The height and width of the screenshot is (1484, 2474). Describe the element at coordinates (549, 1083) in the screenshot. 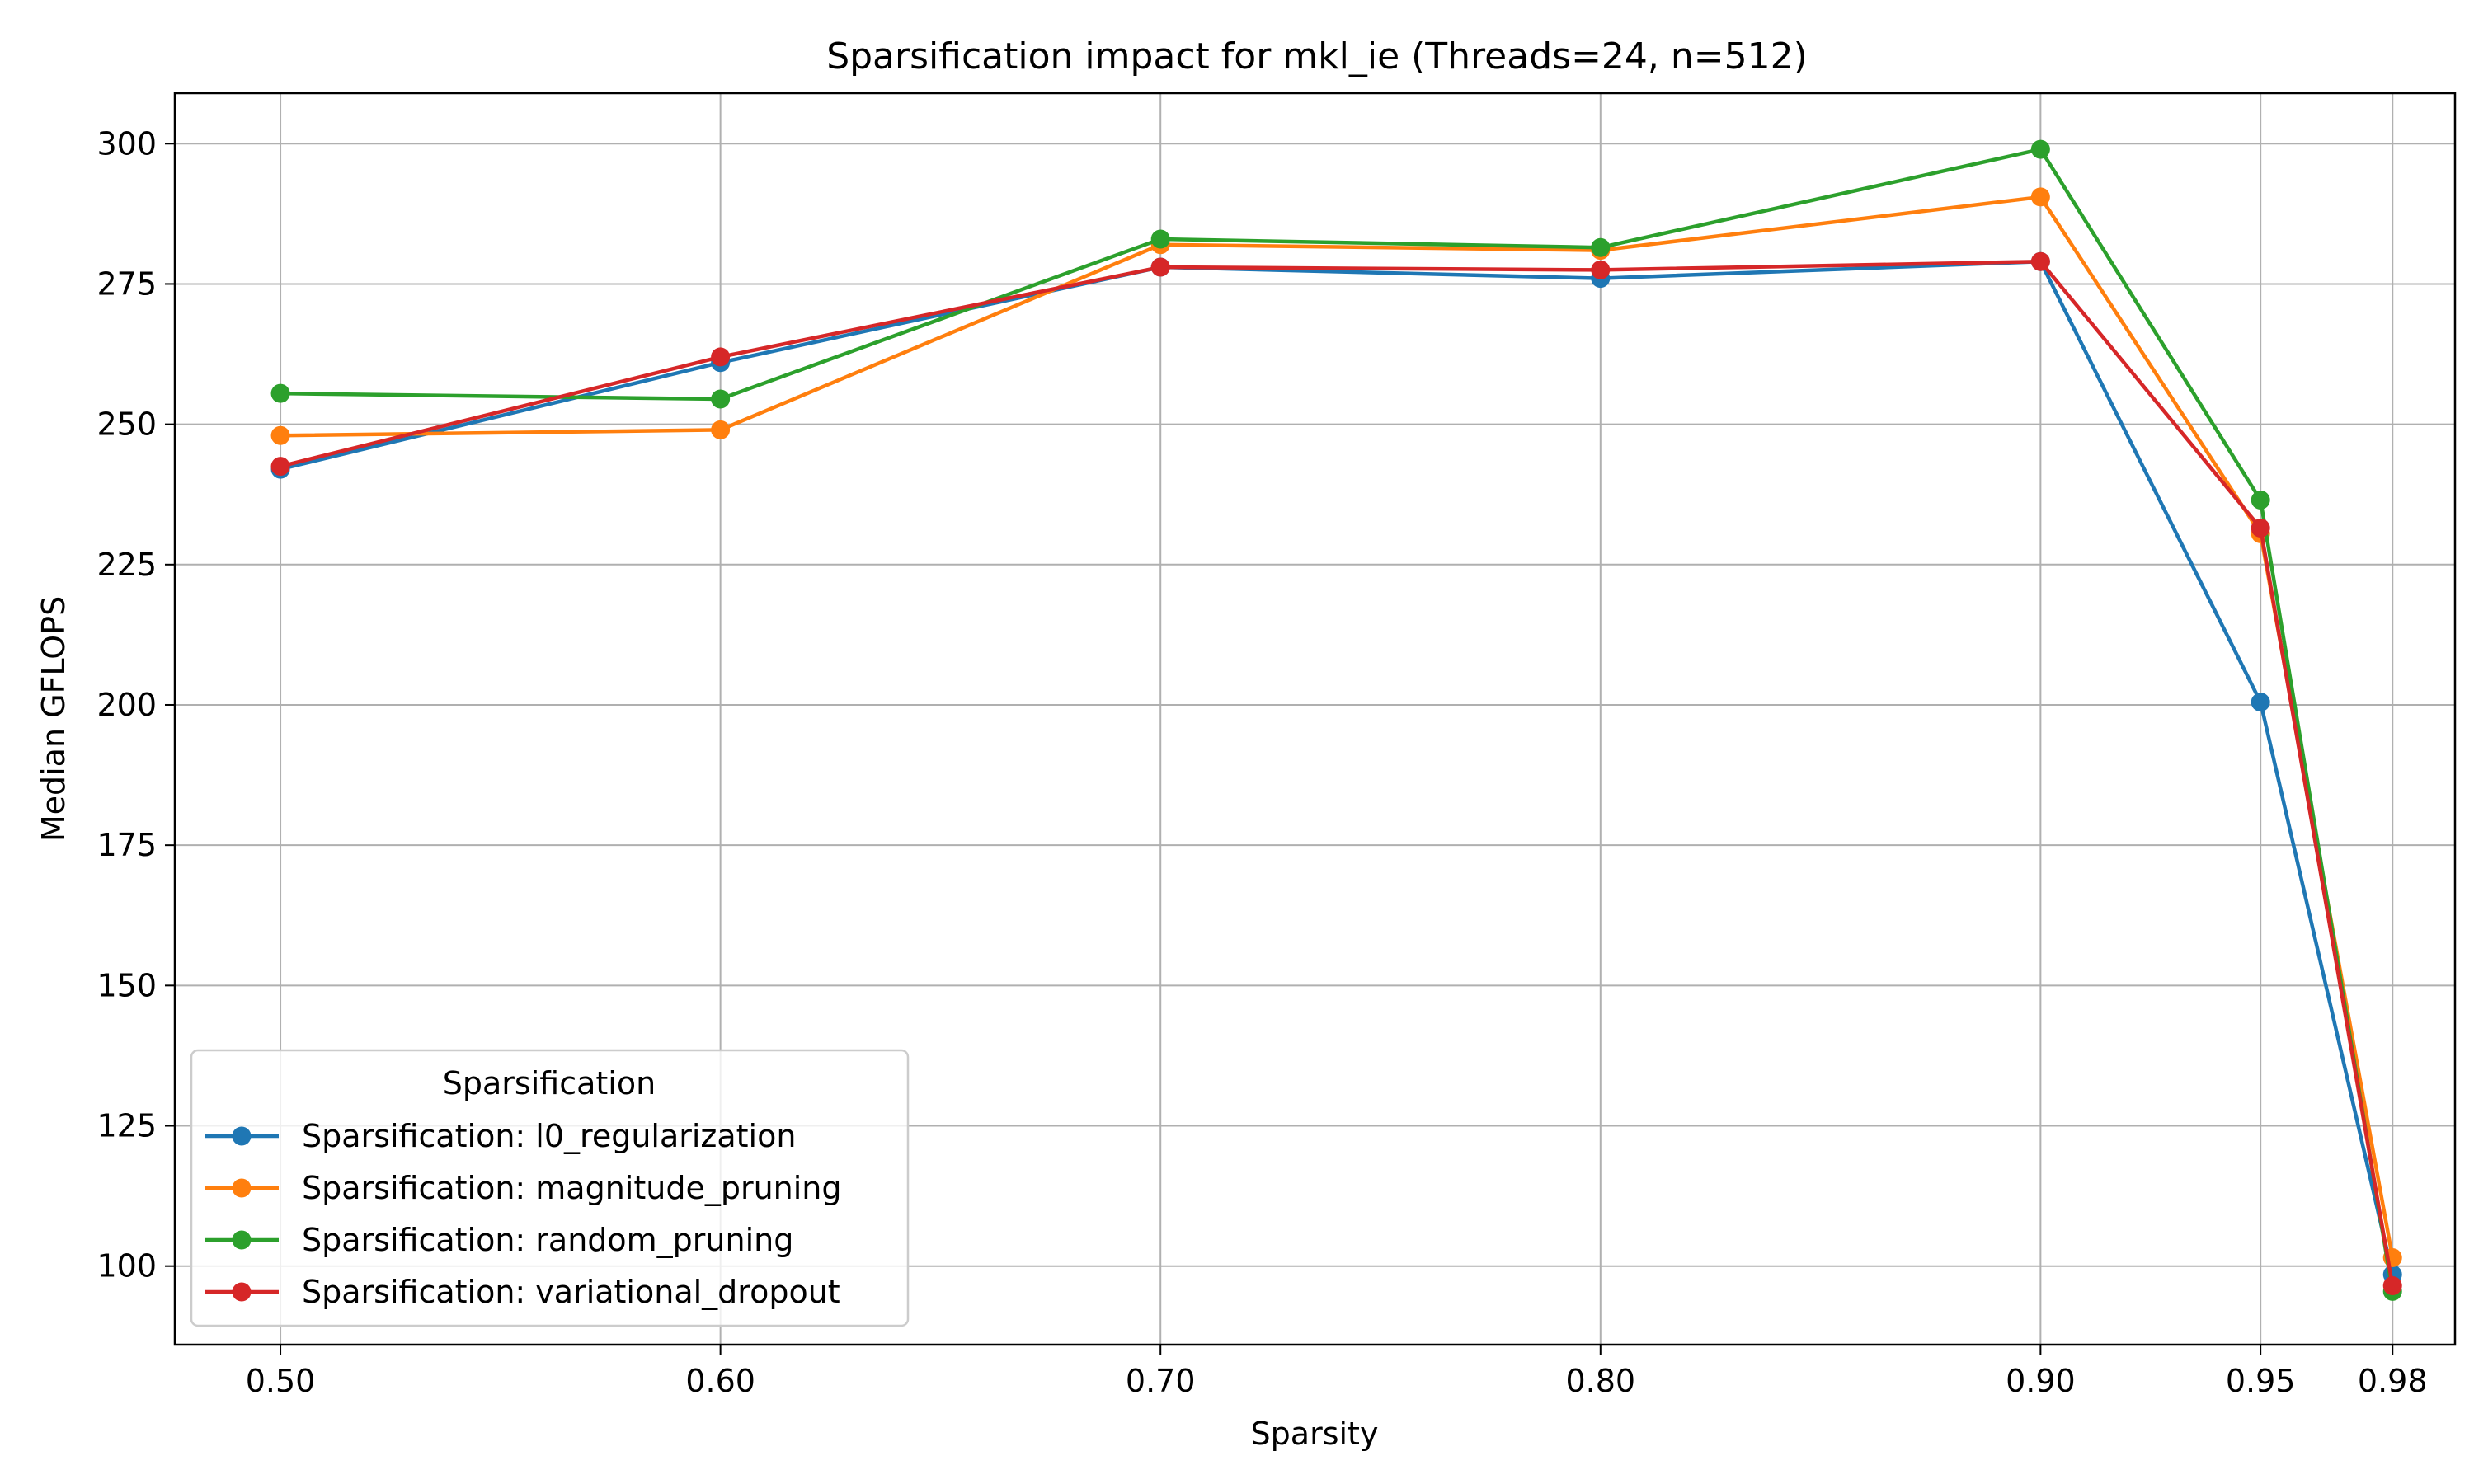

I see `legend-title: Sparsification` at that location.